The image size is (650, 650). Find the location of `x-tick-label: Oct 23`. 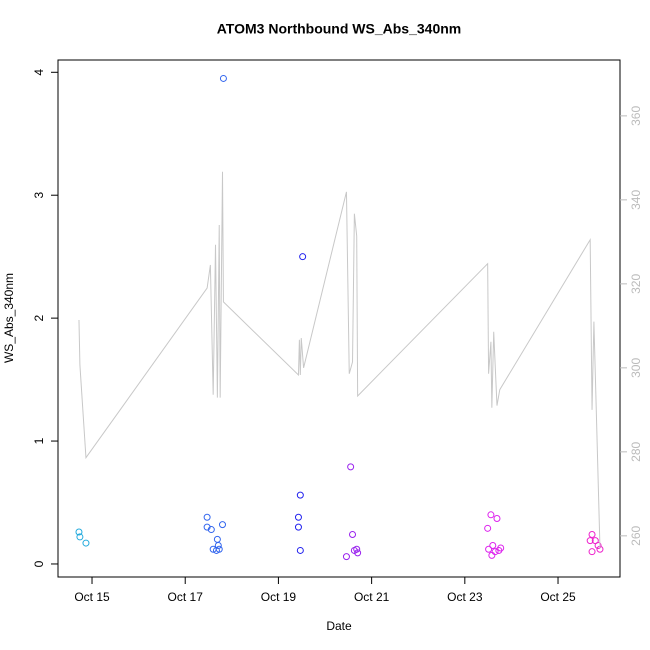

x-tick-label: Oct 23 is located at coordinates (465, 597).